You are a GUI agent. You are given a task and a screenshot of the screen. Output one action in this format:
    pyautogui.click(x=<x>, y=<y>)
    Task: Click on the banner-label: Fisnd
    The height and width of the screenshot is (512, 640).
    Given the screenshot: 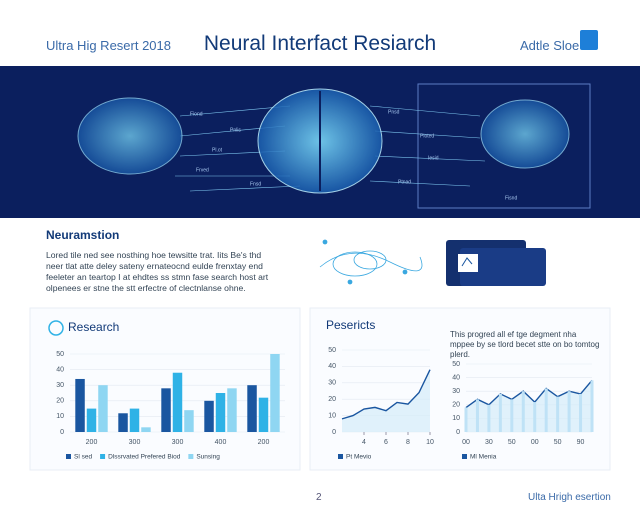 What is the action you would take?
    pyautogui.click(x=511, y=198)
    